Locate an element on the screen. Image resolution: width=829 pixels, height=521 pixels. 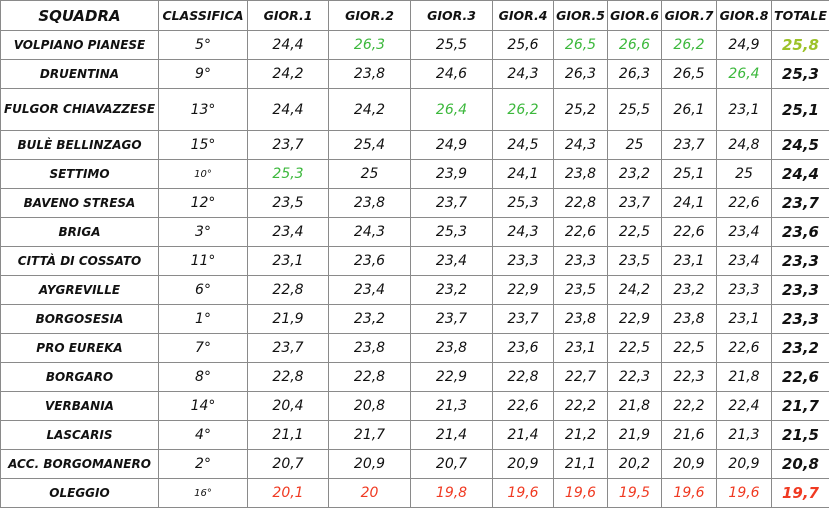
team-name: DRUENTINA is located at coordinates (79, 74).